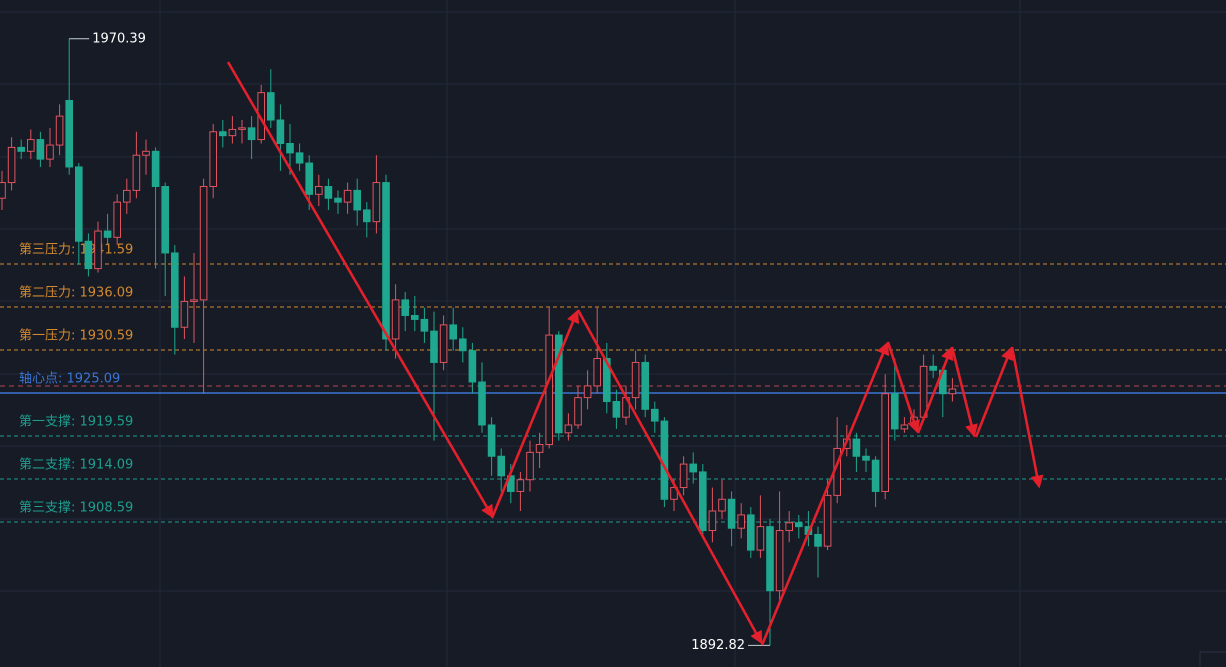 This screenshot has height=667, width=1226. I want to click on level-label: 轴心点: 1925.09, so click(69, 379).